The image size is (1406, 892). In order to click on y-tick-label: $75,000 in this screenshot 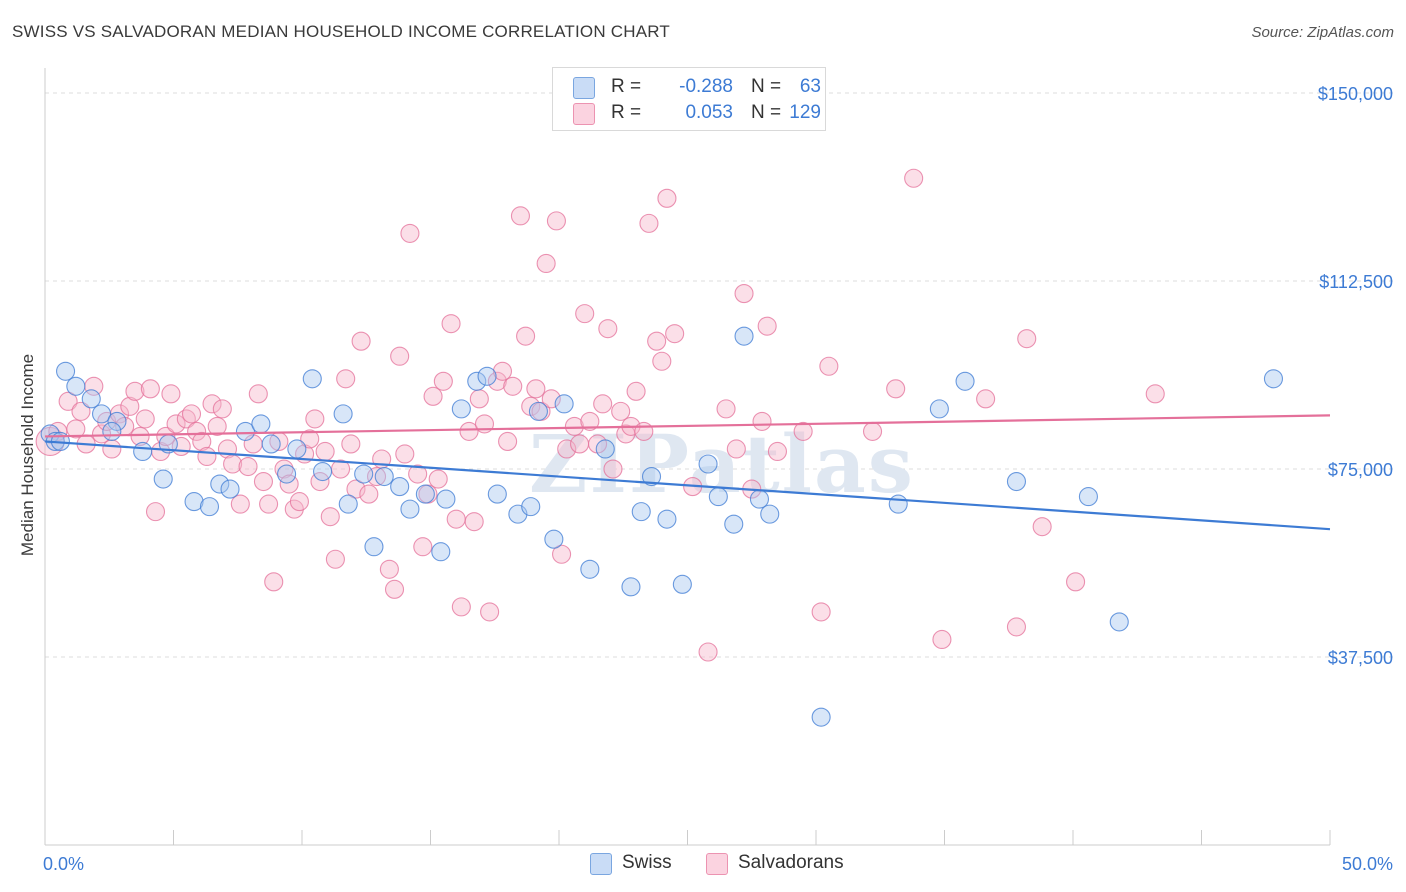, I will do `click(1360, 470)`.